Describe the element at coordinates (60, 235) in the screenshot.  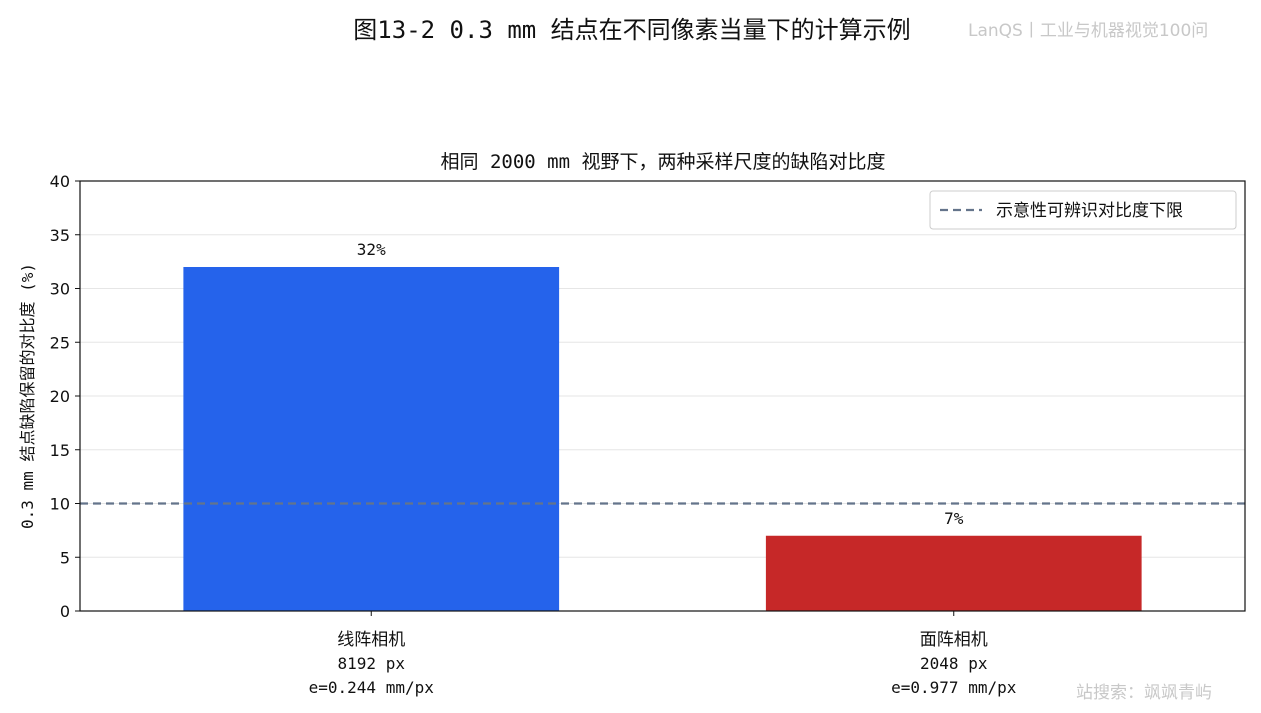
I see `y-tick-label: 35` at that location.